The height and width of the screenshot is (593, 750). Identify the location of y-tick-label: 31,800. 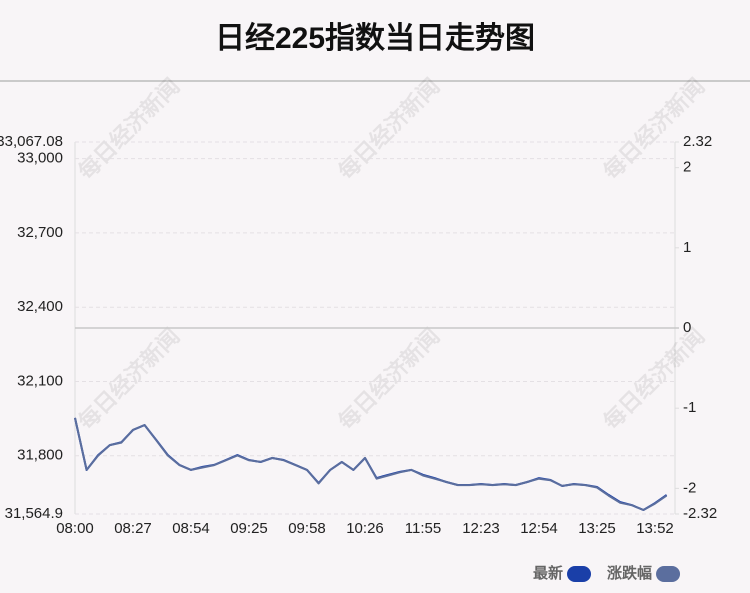
(40, 455).